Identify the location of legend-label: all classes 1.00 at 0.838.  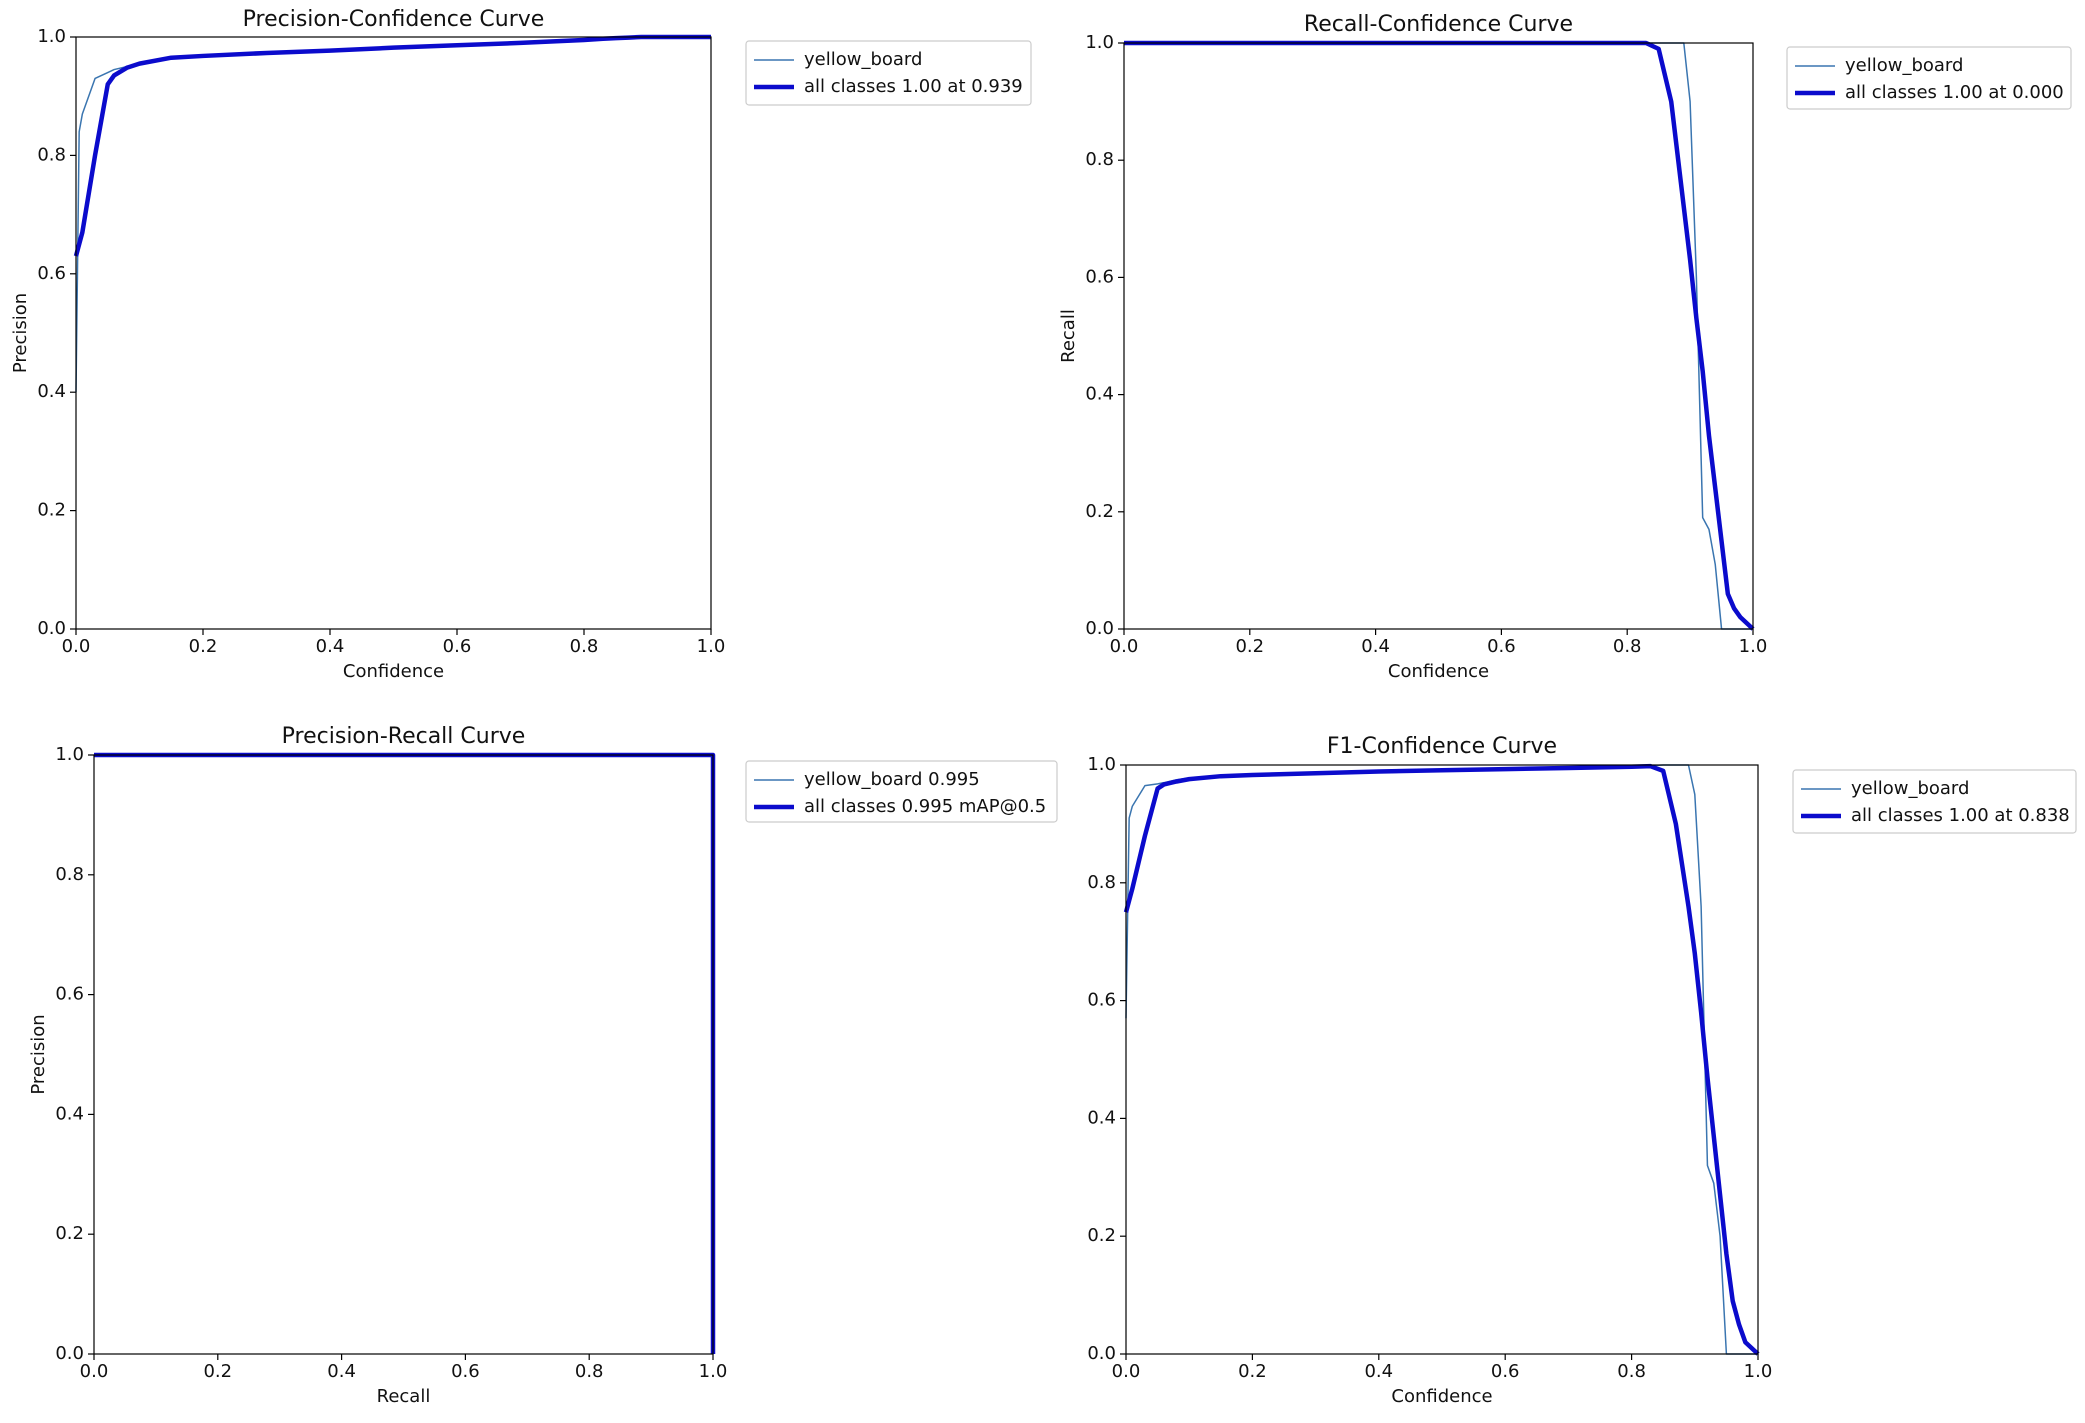
(1960, 815).